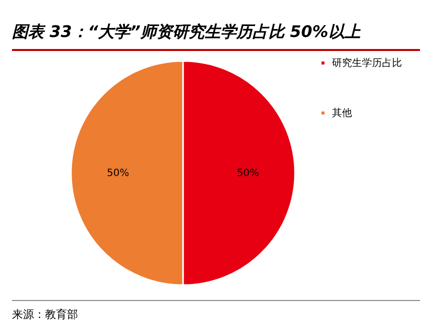  Describe the element at coordinates (216, 311) in the screenshot. I see `source-note: 来源：教育部` at that location.